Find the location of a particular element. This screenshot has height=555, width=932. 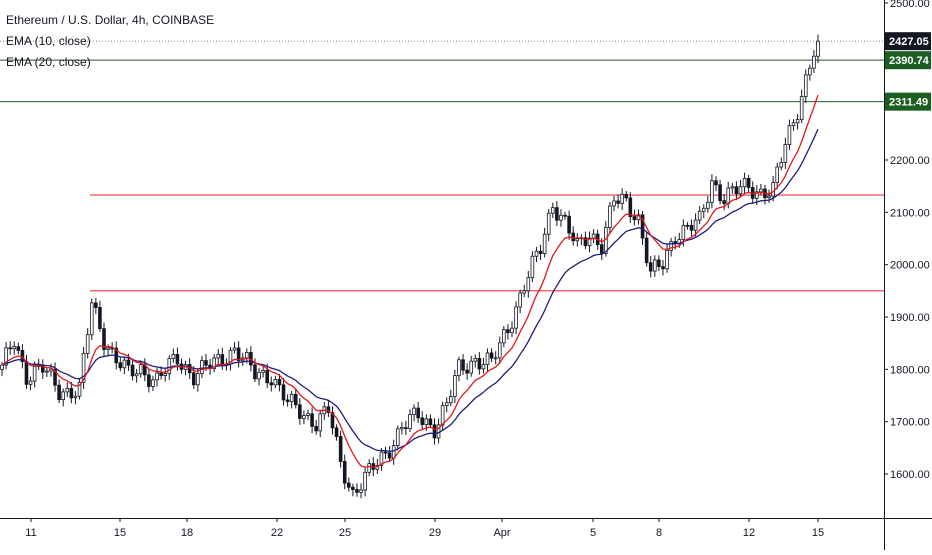

time-axis: 11 15 18 22 25 29 Apr 5 8 12 15 is located at coordinates (466, 534).